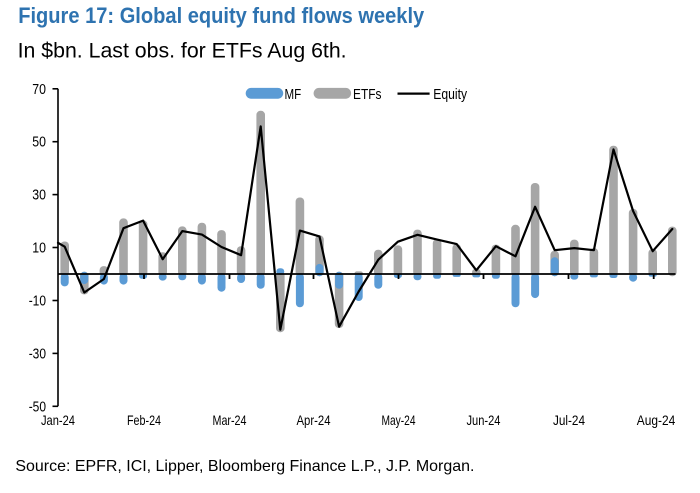  Describe the element at coordinates (39, 196) in the screenshot. I see `svg-text: 30` at that location.